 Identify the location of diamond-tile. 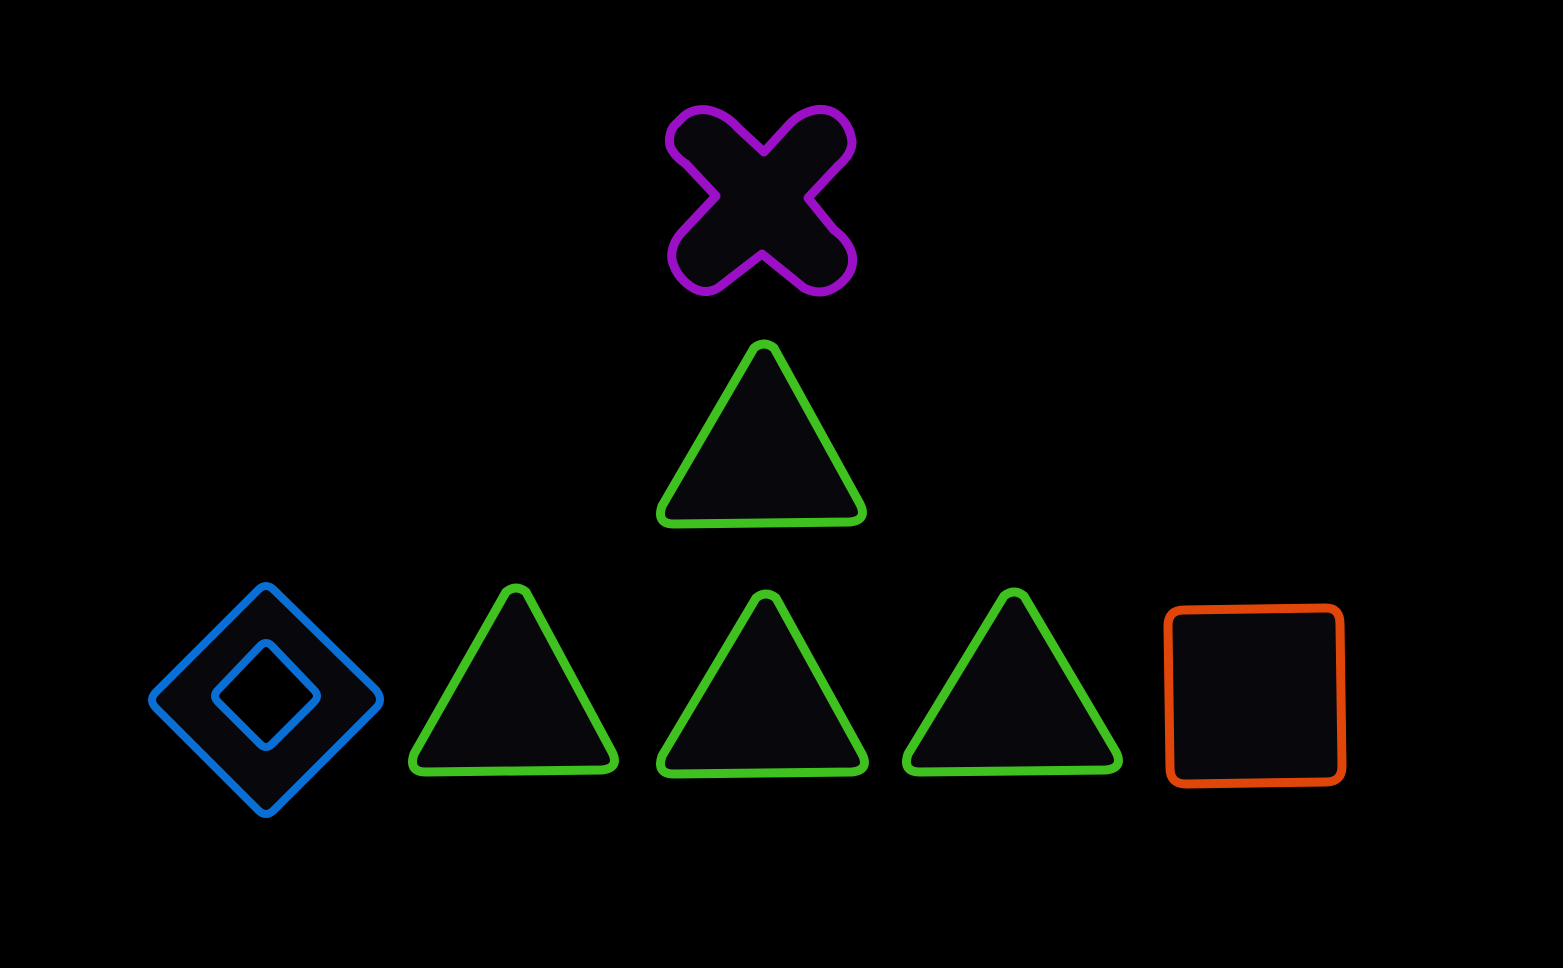
(266, 700).